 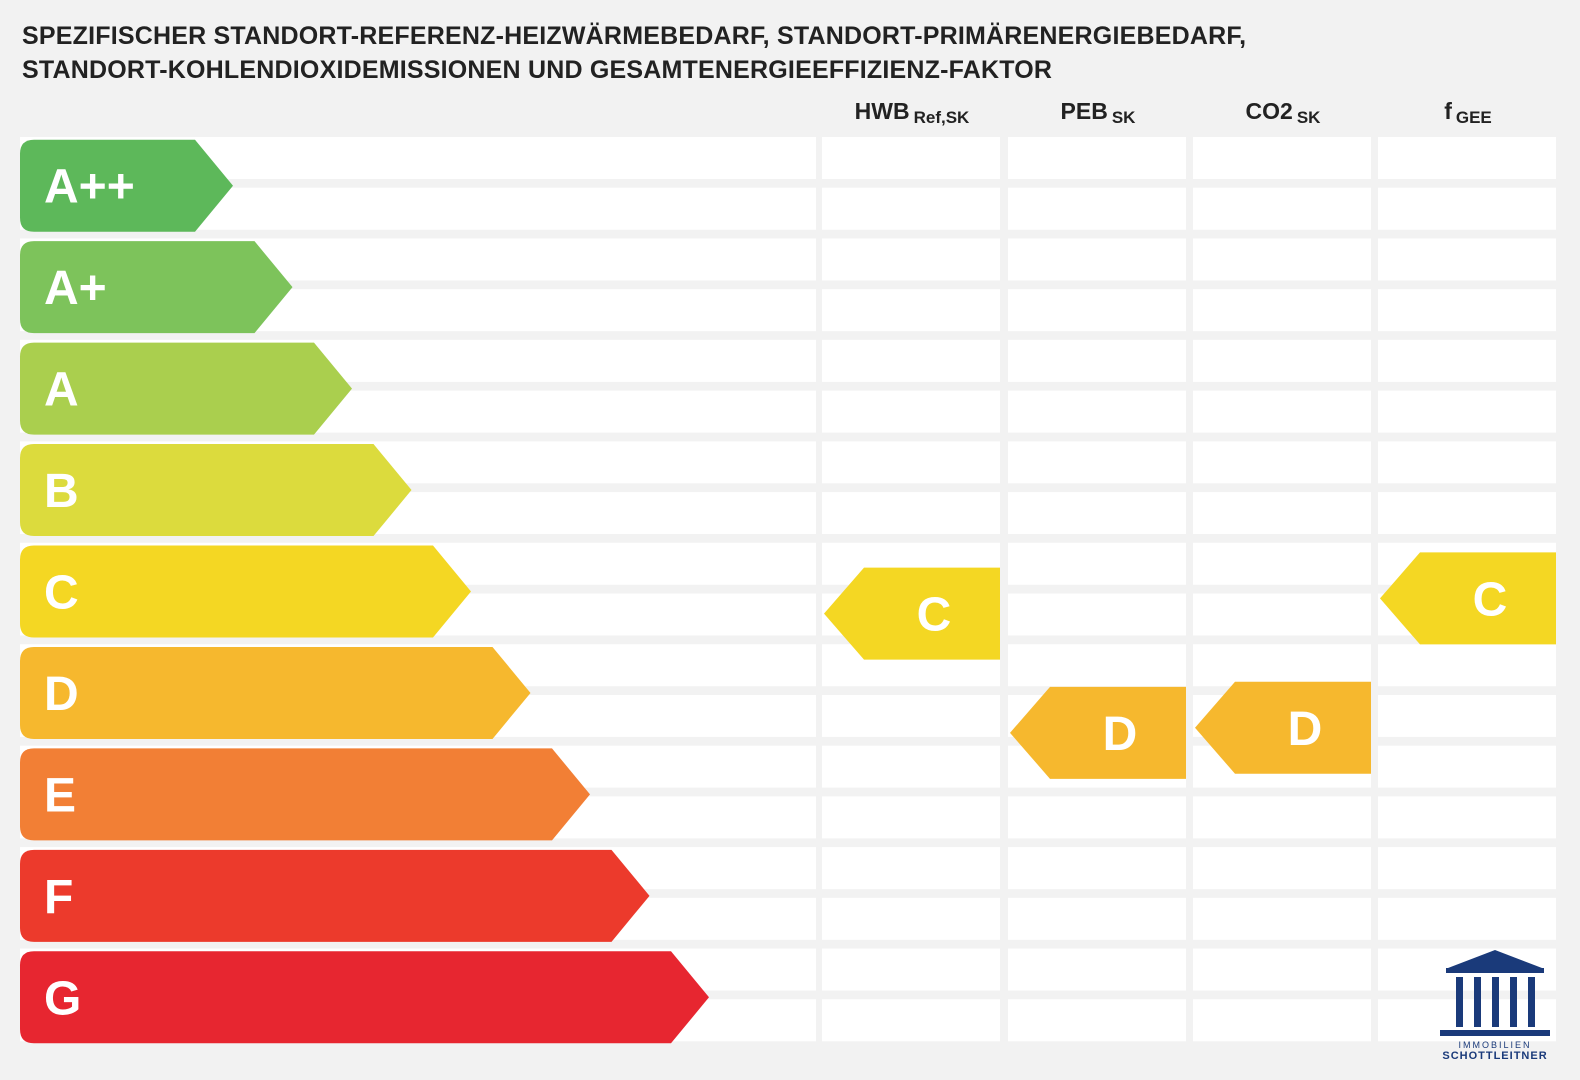 I want to click on column-header-peb: PEB SK, so click(x=1098, y=112).